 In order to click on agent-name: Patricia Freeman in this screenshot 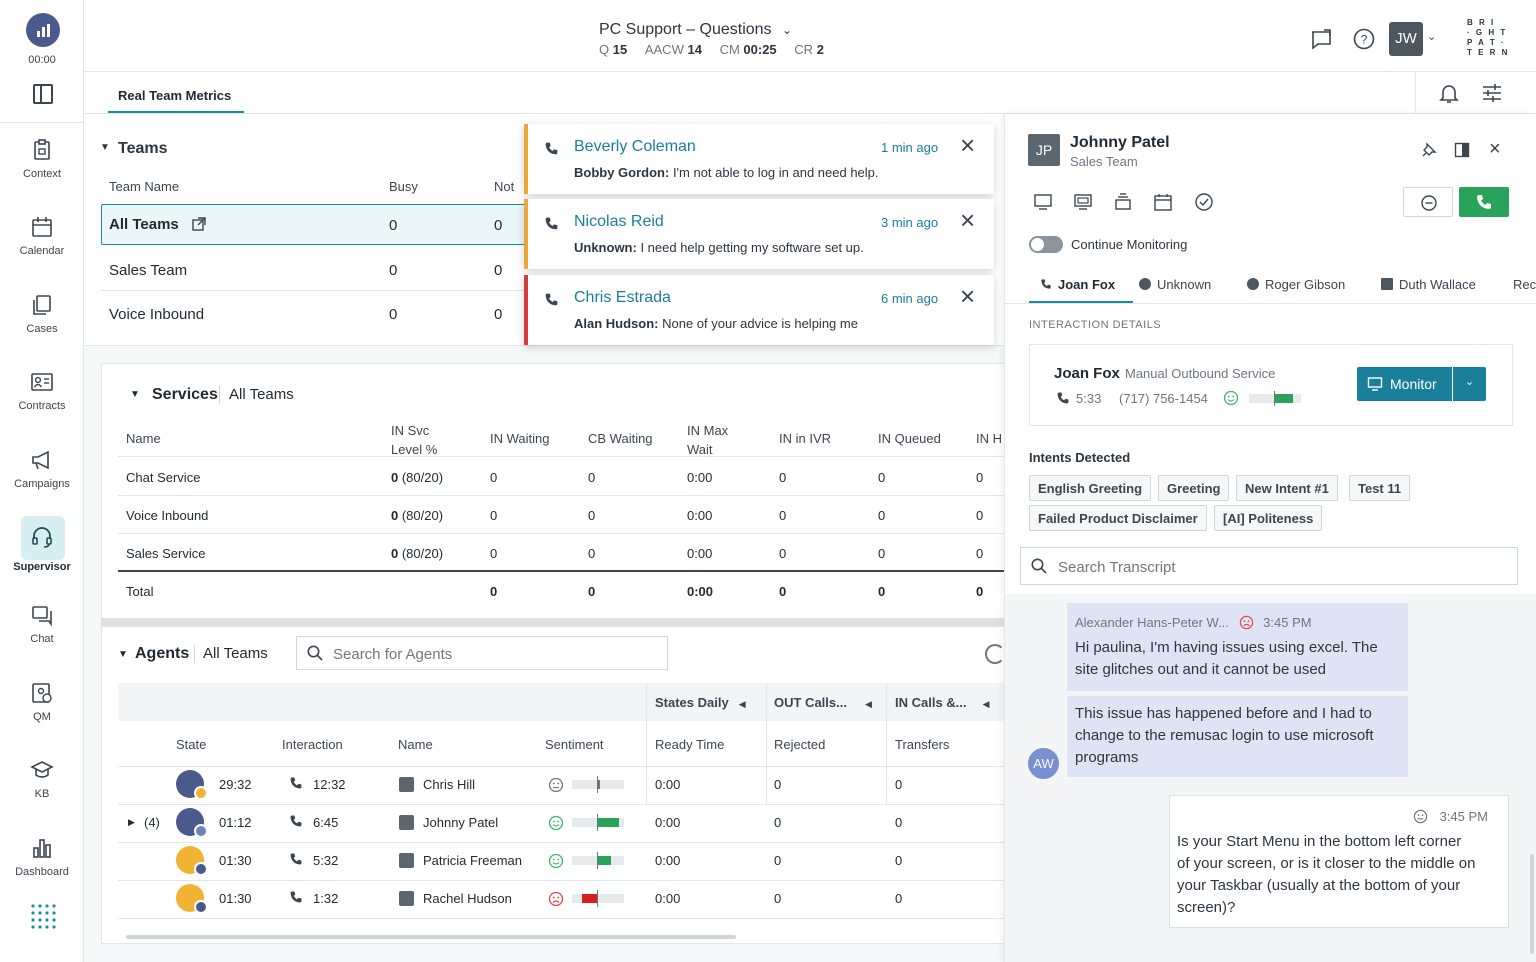, I will do `click(472, 860)`.